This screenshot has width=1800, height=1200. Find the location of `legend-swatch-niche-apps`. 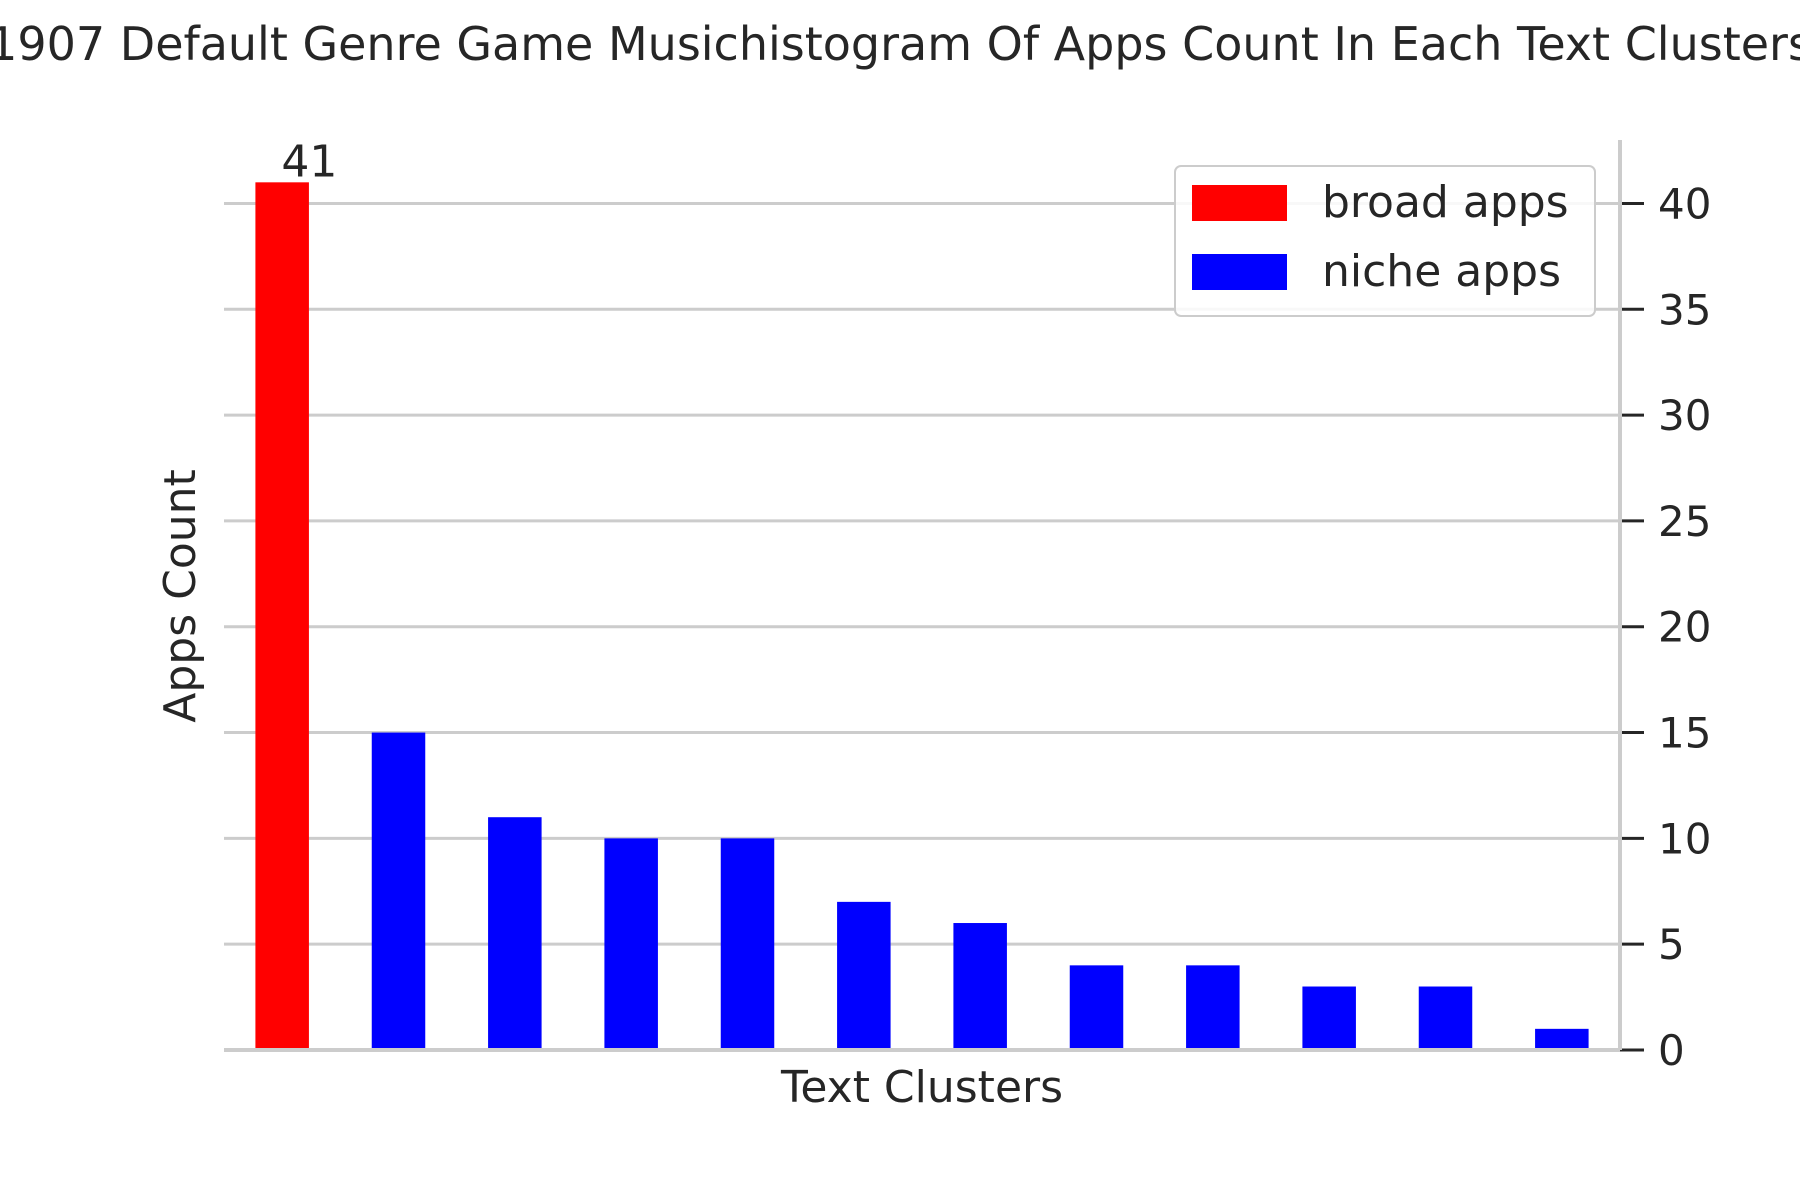

legend-swatch-niche-apps is located at coordinates (1239, 272).